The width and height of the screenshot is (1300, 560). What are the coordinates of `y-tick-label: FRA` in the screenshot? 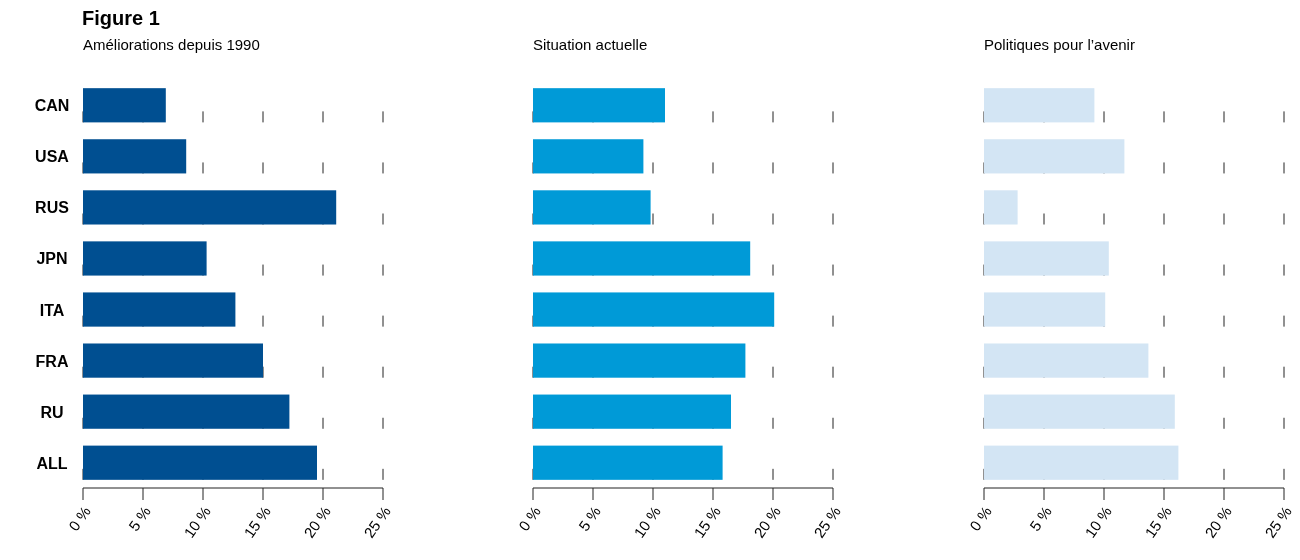 It's located at (52, 361).